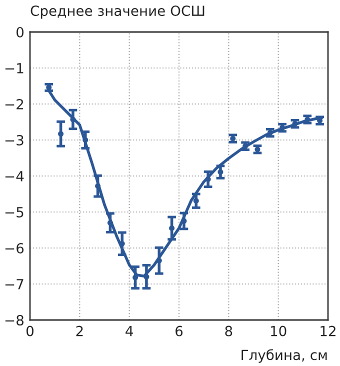  Describe the element at coordinates (20, 32) in the screenshot. I see `y-tick-label: 0` at that location.